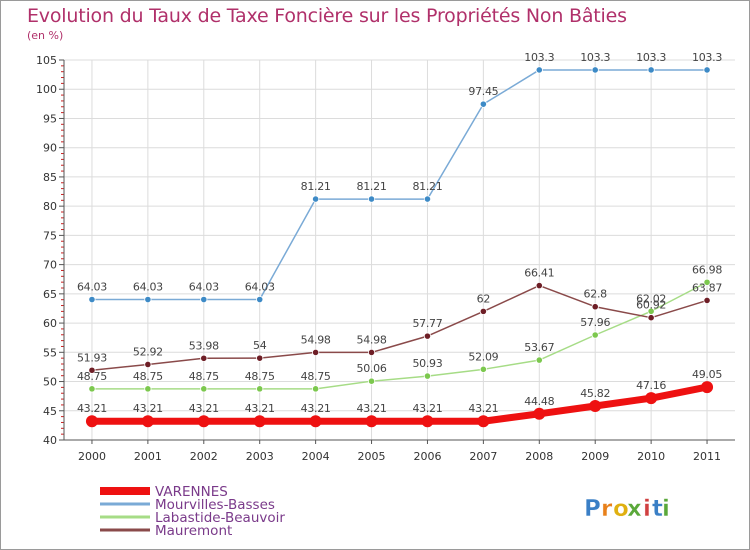 The height and width of the screenshot is (550, 750). What do you see at coordinates (427, 323) in the screenshot?
I see `data-label: 57.77` at bounding box center [427, 323].